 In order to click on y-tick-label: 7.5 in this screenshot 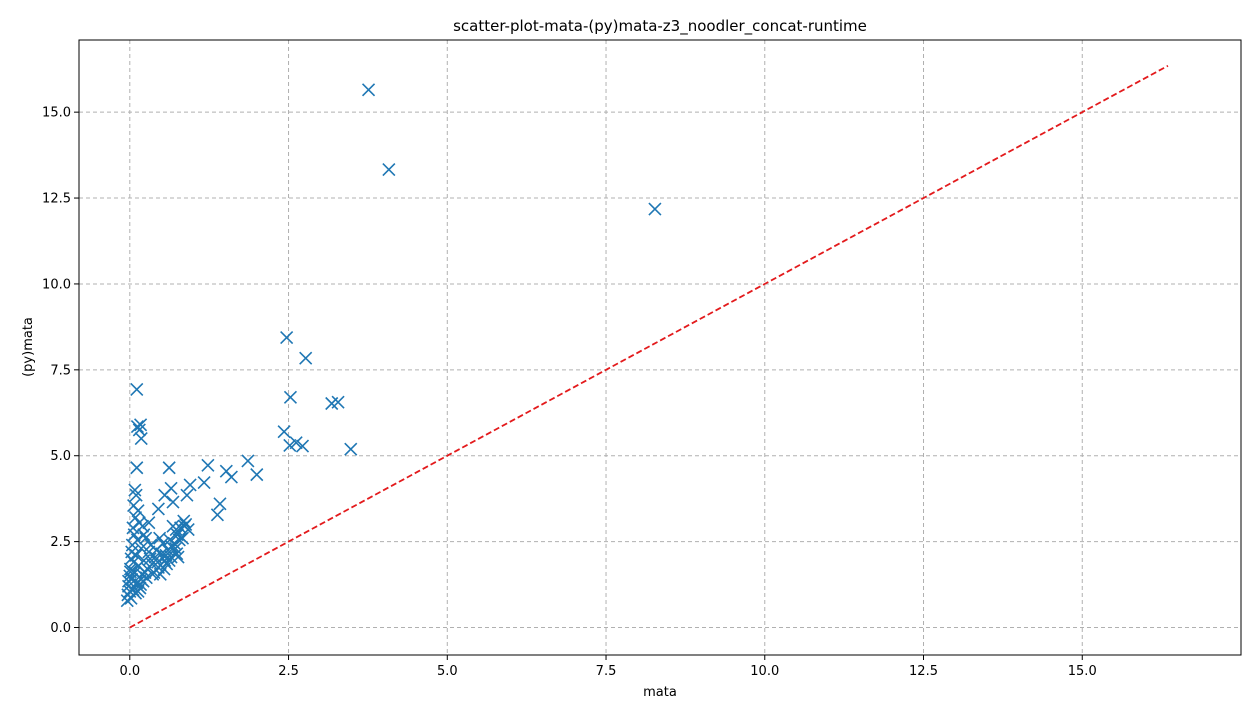, I will do `click(60, 370)`.